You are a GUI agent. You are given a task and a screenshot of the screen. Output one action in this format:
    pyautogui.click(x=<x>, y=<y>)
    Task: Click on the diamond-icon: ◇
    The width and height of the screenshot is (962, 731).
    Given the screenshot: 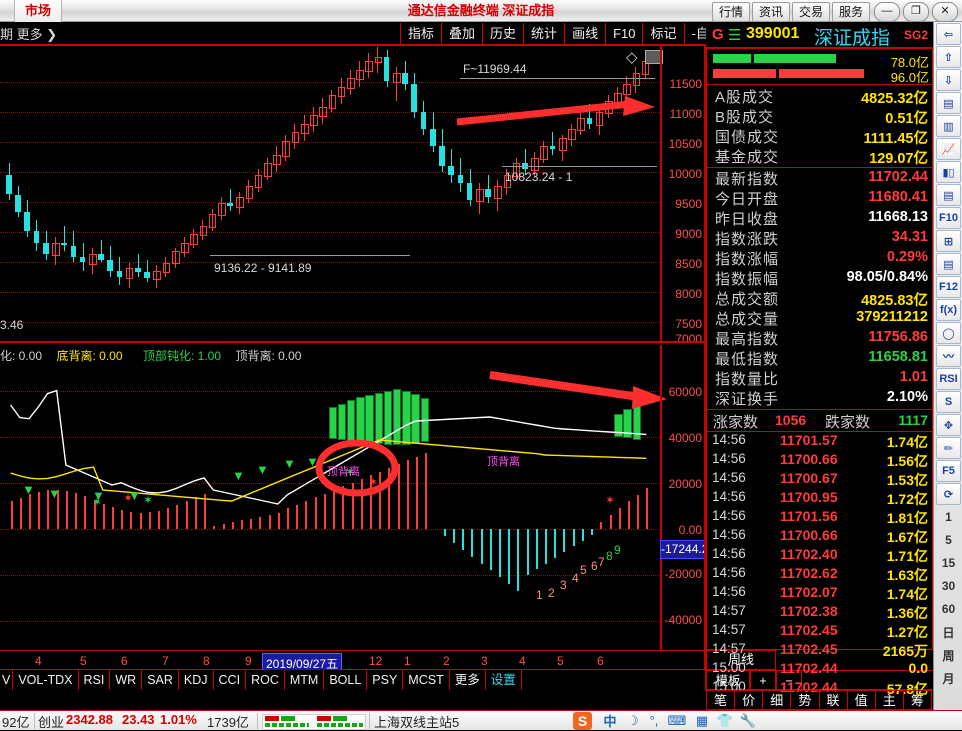 What is the action you would take?
    pyautogui.click(x=632, y=57)
    